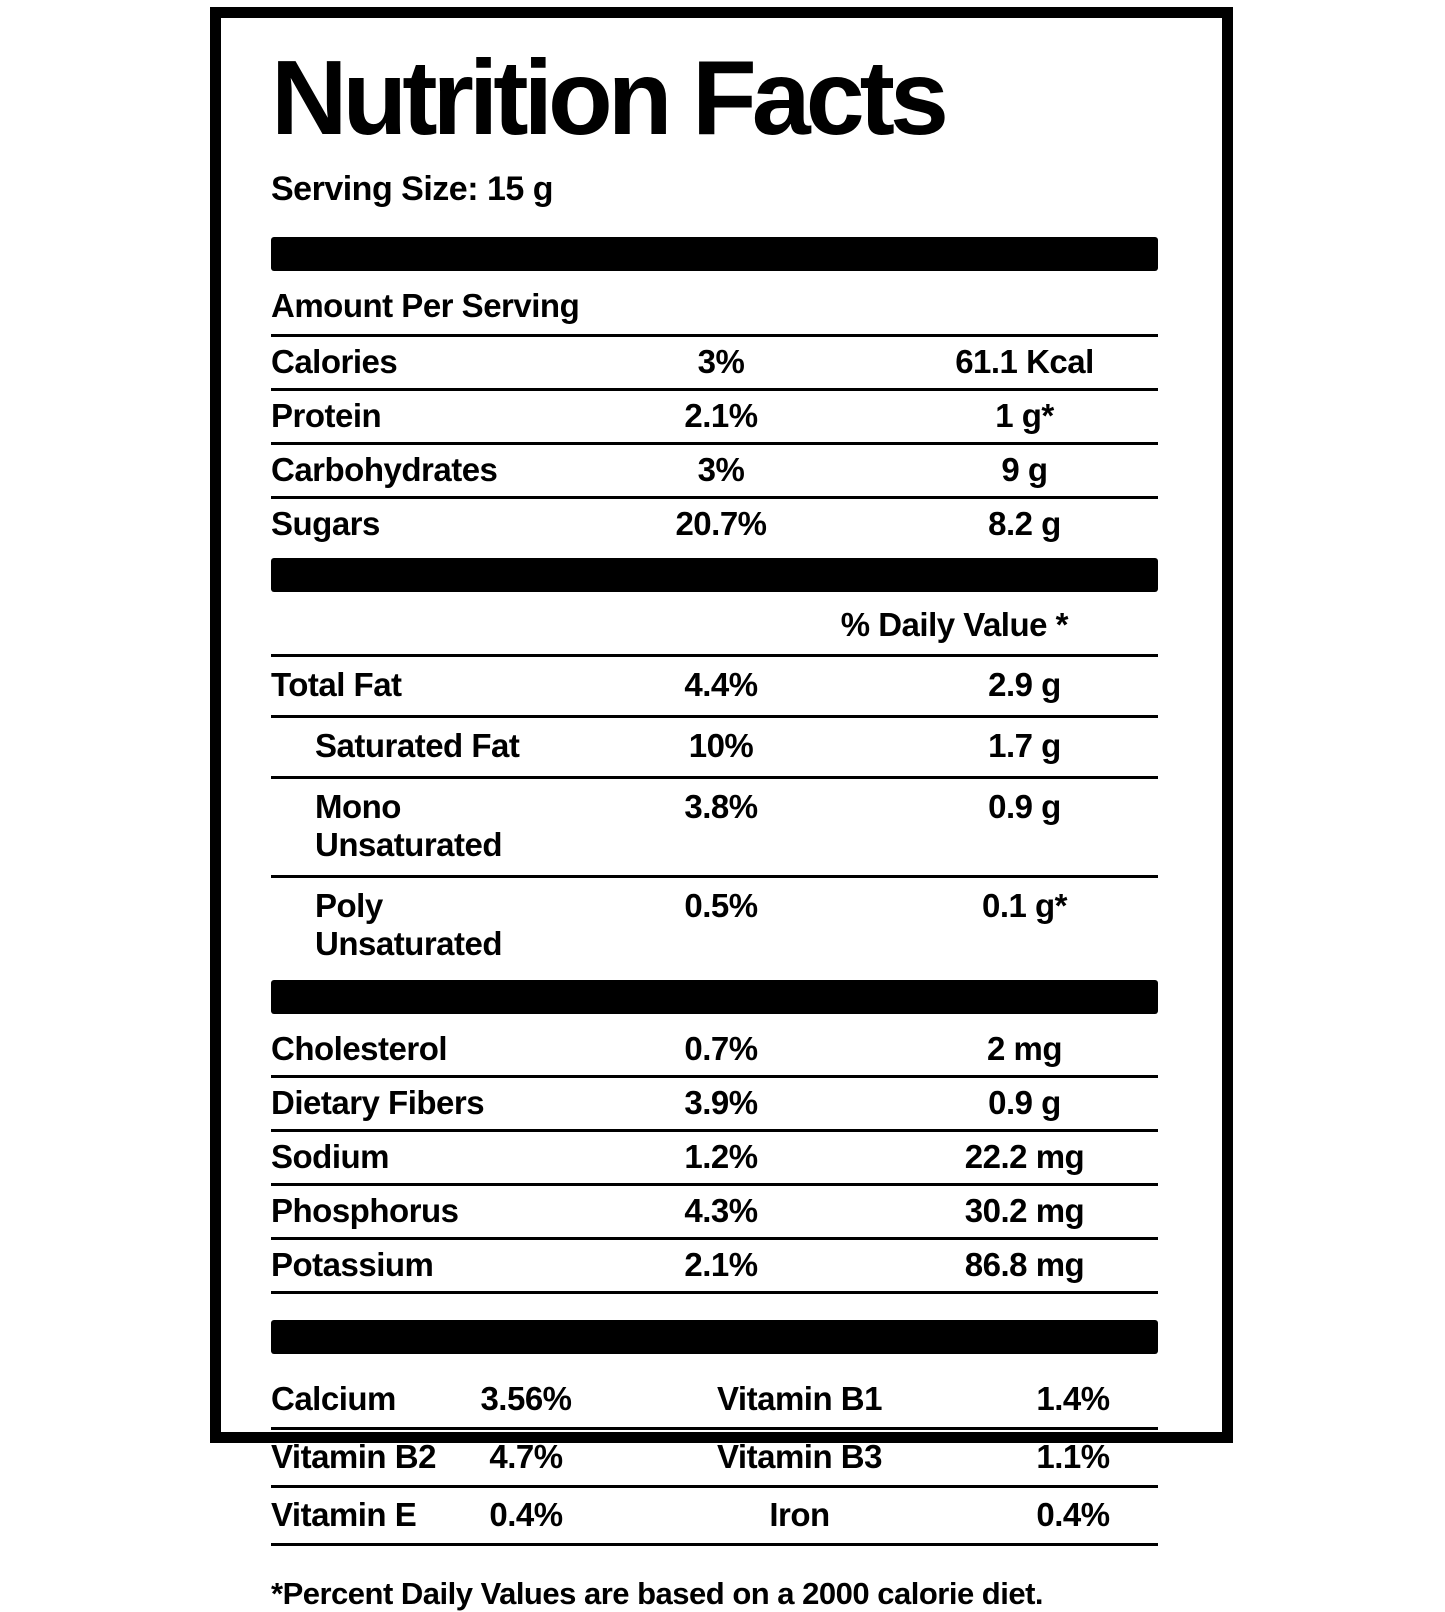  I want to click on nutrient-percent: 3.8%, so click(721, 807).